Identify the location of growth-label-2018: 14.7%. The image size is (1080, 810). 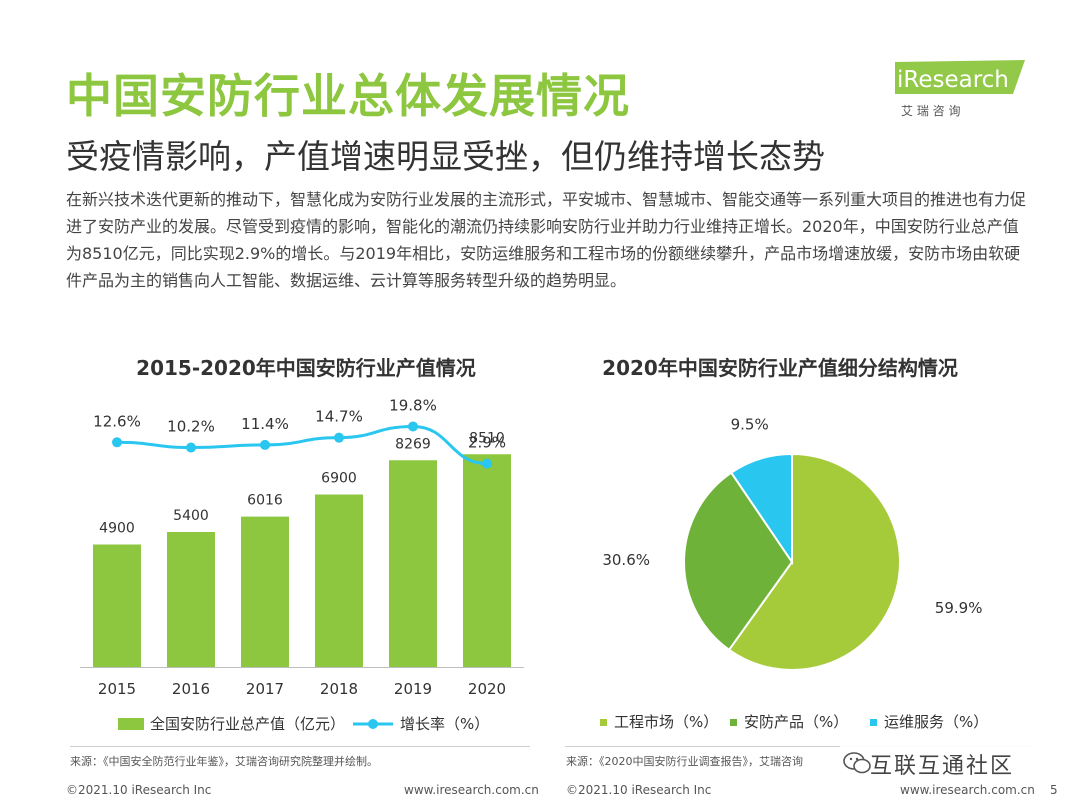
(339, 417).